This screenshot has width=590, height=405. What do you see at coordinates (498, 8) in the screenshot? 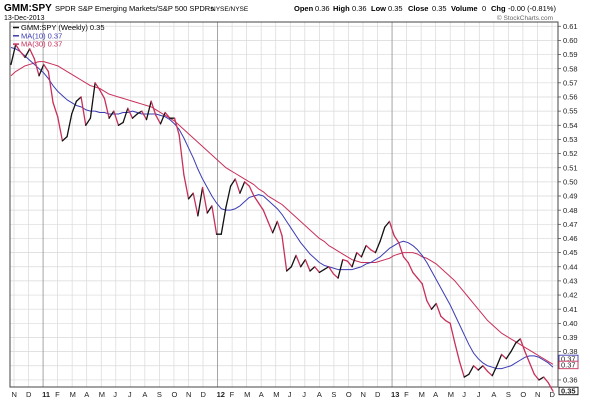
I see `chg-label: Chg` at bounding box center [498, 8].